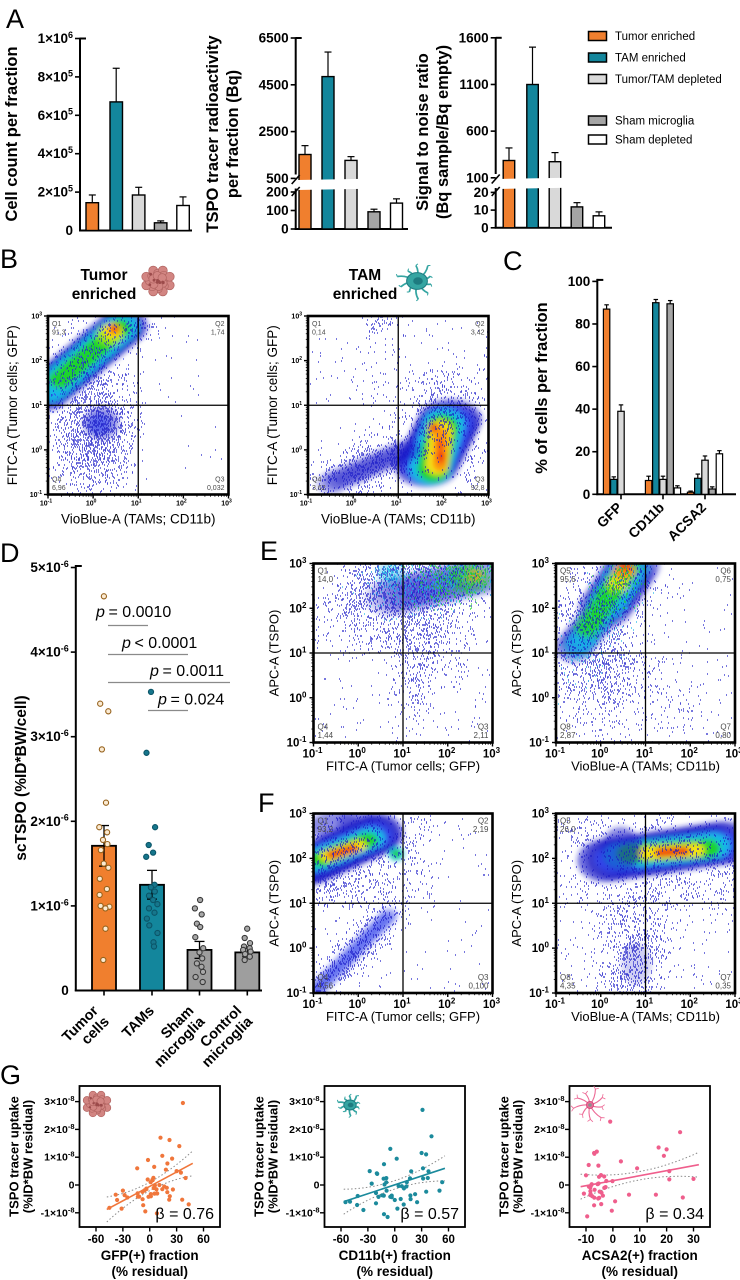 The height and width of the screenshot is (1280, 740). I want to click on svg-text: A, so click(15, 19).